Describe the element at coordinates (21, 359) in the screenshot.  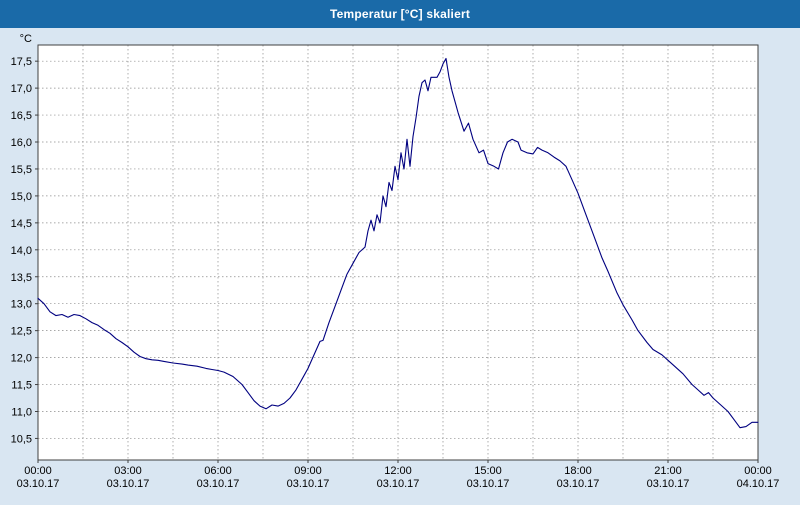
I see `y-tick-label: 12,0` at that location.